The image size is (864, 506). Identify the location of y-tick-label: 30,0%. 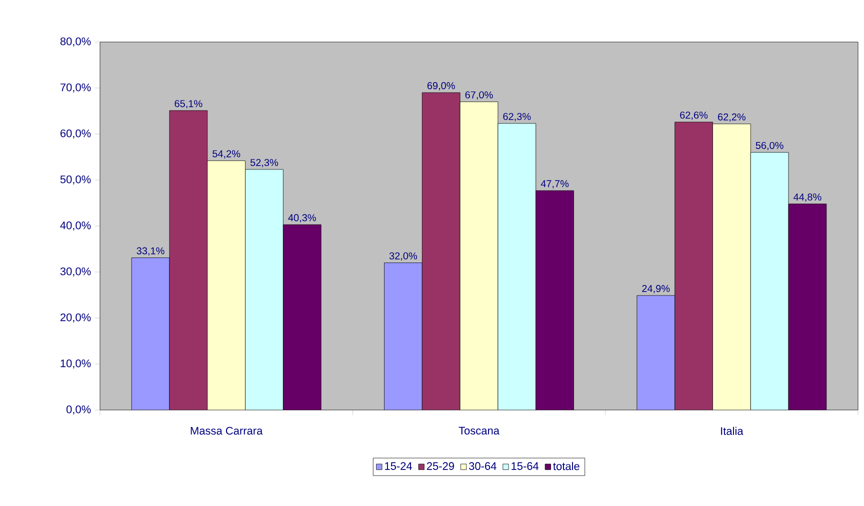
(75, 272).